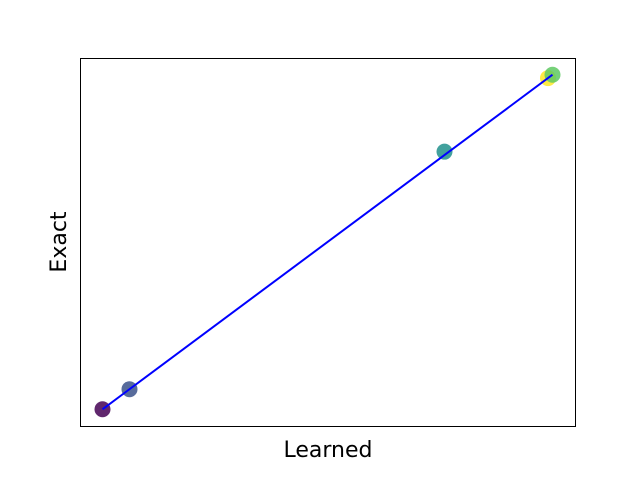 This screenshot has width=640, height=480. I want to click on y-axis-label: Exact, so click(59, 241).